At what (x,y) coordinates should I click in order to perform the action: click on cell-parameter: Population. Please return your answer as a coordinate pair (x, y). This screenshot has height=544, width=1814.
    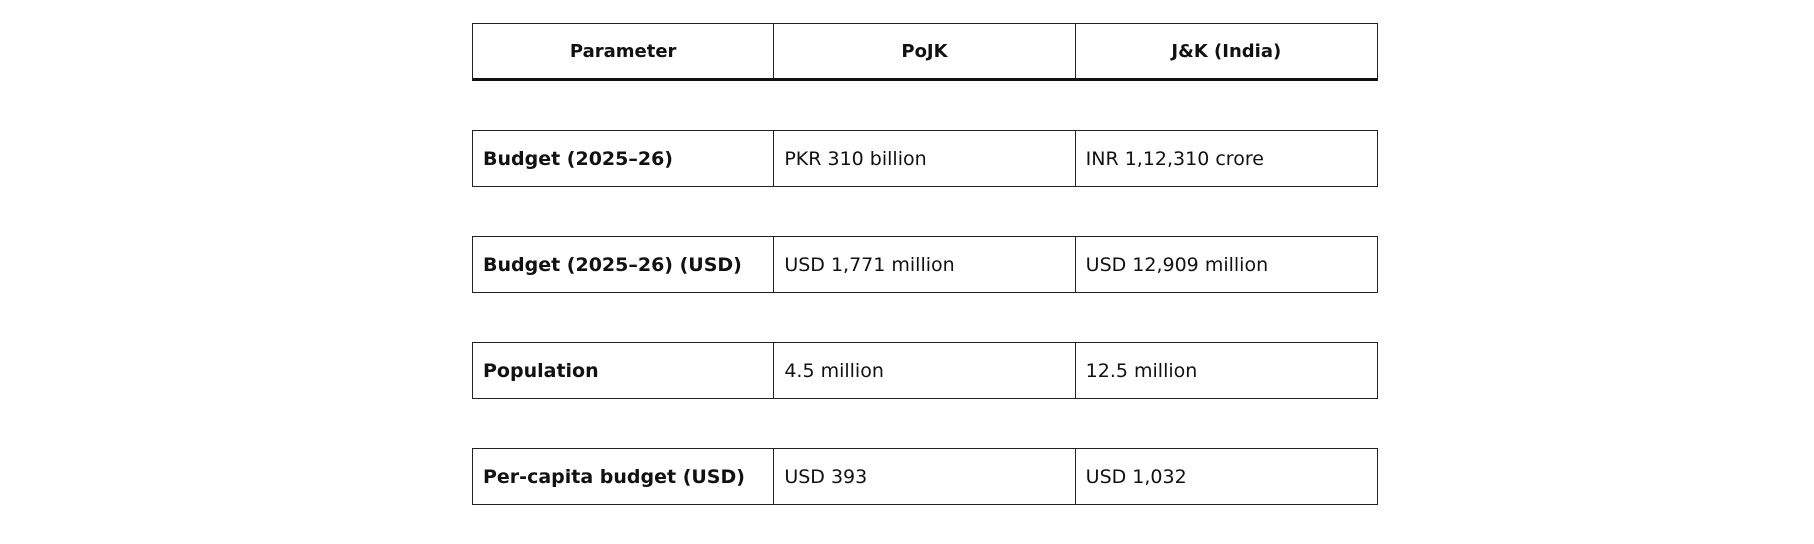
    Looking at the image, I should click on (624, 370).